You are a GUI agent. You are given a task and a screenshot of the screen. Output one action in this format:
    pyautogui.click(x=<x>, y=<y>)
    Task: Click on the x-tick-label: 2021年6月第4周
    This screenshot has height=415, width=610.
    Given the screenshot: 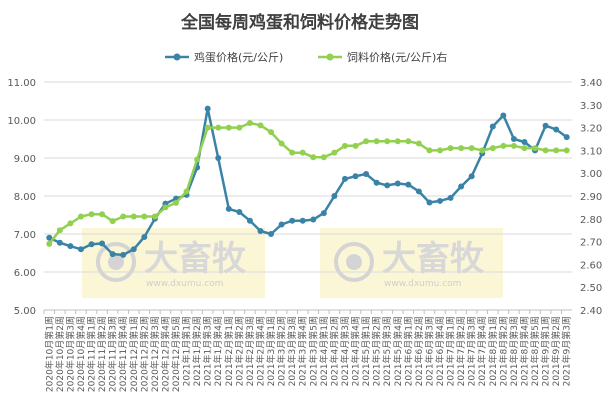 What is the action you would take?
    pyautogui.click(x=440, y=351)
    